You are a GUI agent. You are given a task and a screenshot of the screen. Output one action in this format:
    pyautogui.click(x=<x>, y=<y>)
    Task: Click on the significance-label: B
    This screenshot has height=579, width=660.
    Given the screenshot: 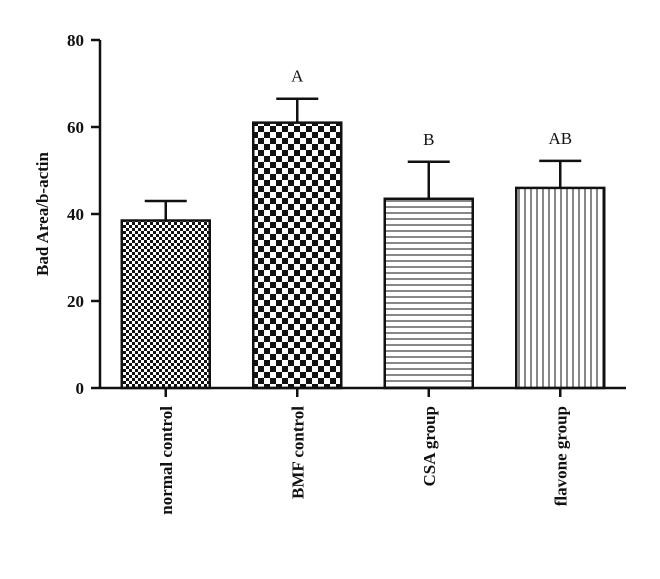 What is the action you would take?
    pyautogui.click(x=428, y=139)
    